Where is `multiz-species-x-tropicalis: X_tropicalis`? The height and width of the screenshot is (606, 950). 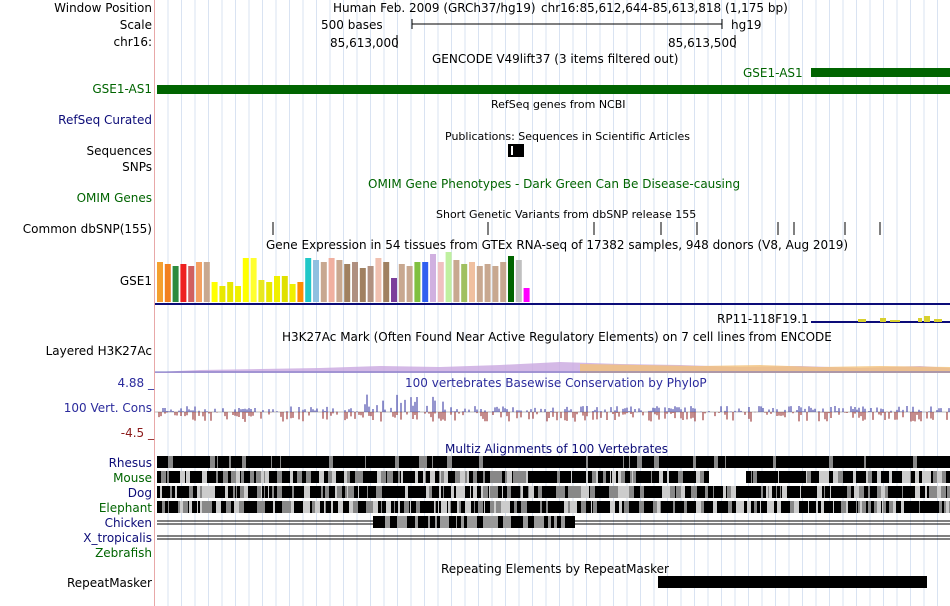
multiz-species-x-tropicalis: X_tropicalis is located at coordinates (117, 538).